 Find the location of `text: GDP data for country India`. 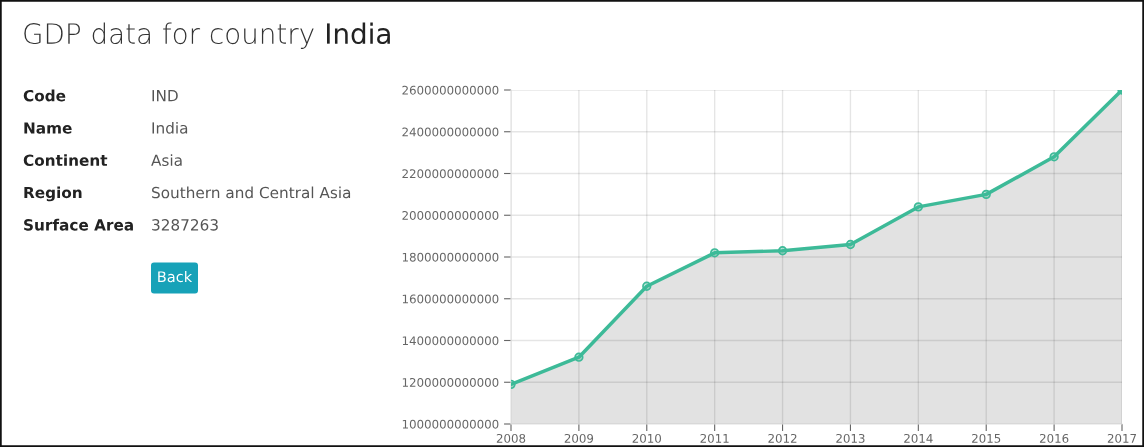

text: GDP data for country India is located at coordinates (207, 35).